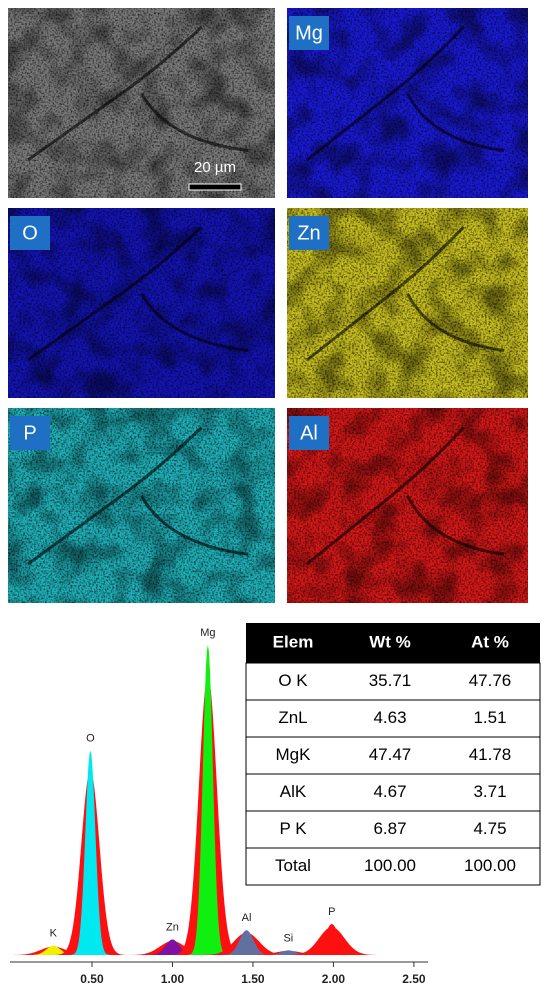 This screenshot has height=994, width=550. I want to click on table-cell: O K, so click(293, 680).